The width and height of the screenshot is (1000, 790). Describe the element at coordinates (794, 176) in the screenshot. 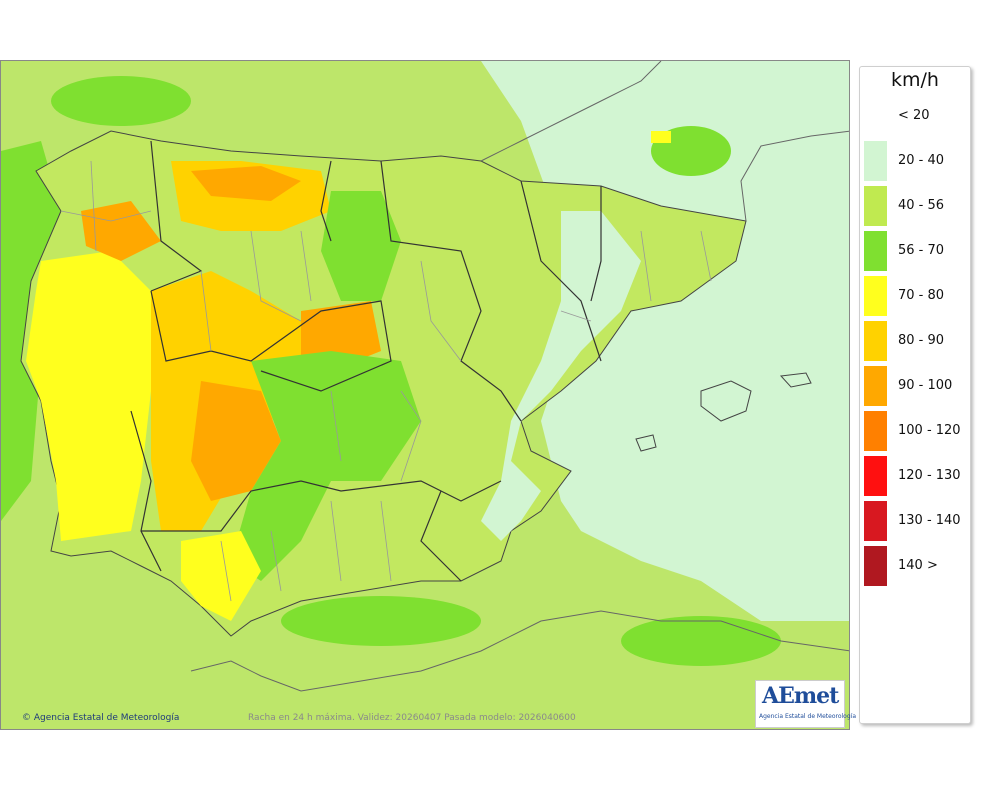

I see `france-med-coastline` at that location.